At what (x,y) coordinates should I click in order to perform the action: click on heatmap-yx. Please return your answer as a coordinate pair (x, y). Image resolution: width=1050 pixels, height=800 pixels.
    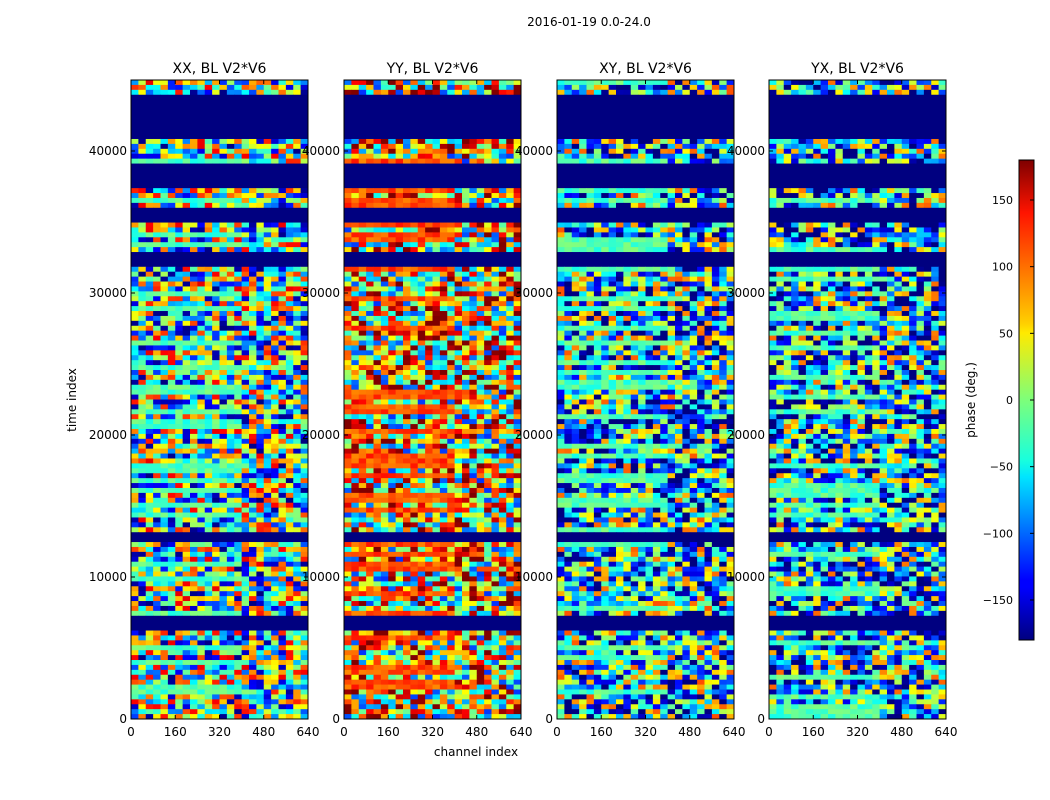
    Looking at the image, I should click on (857, 399).